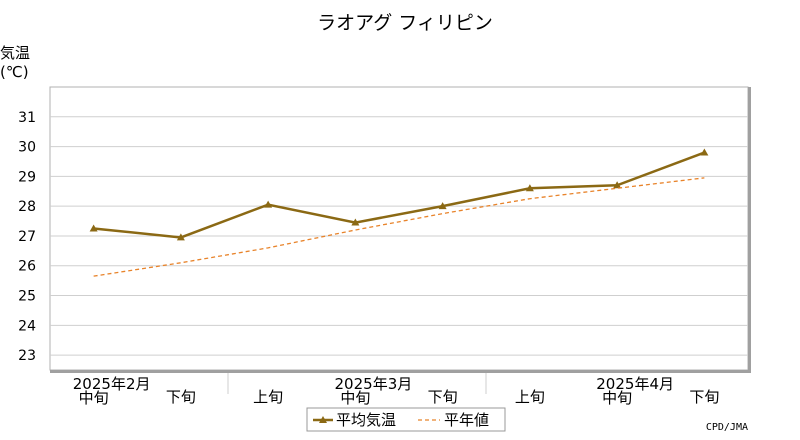  Describe the element at coordinates (405, 23) in the screenshot. I see `chart-title: ラオアグ フィリピン` at that location.